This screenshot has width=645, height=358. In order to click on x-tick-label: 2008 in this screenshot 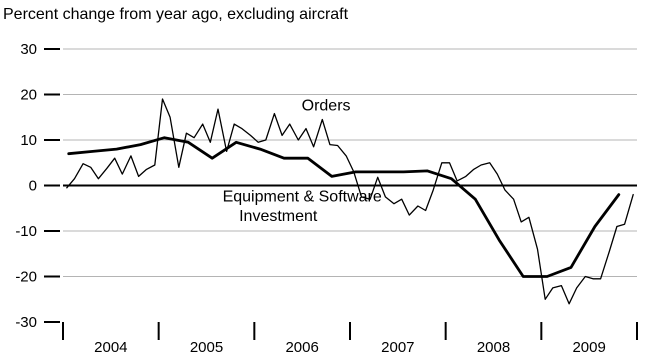, I will do `click(493, 347)`.